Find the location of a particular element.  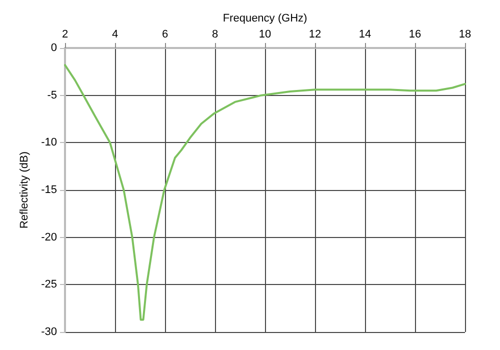

y-tick-label: -30 is located at coordinates (49, 332).